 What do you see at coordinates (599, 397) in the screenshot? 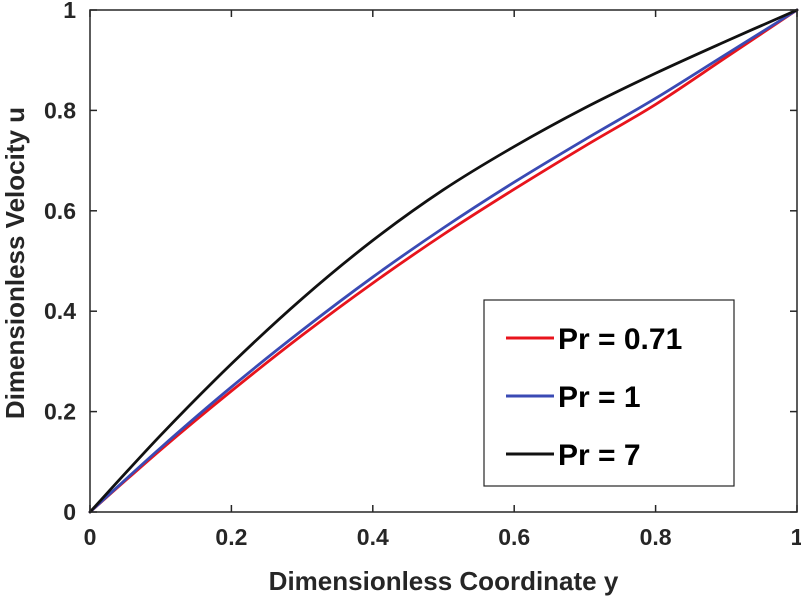
I see `legend-label-pr-1: Pr = 1` at bounding box center [599, 397].